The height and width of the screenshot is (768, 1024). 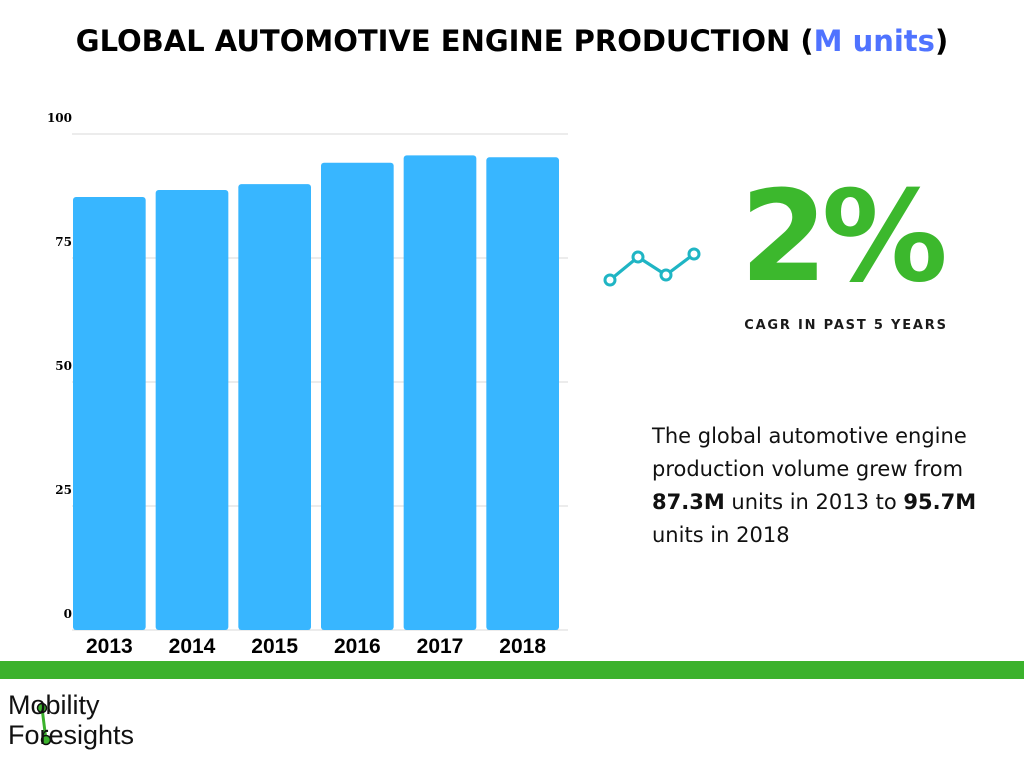 What do you see at coordinates (512, 670) in the screenshot?
I see `footer-band` at bounding box center [512, 670].